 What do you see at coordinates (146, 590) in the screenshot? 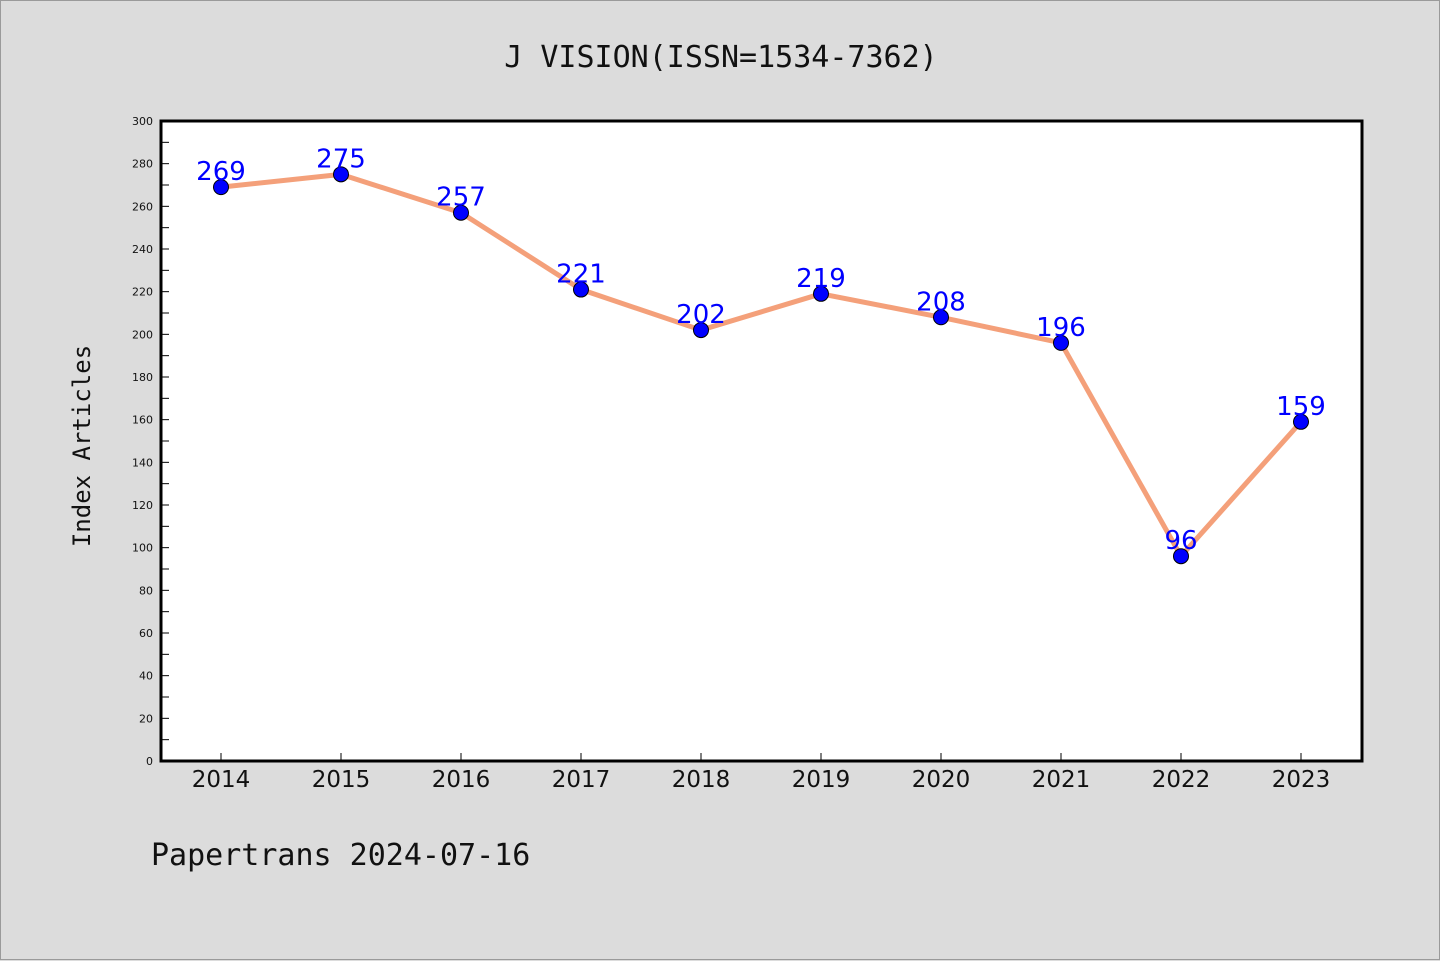
I see `y-tick-label: 80` at bounding box center [146, 590].